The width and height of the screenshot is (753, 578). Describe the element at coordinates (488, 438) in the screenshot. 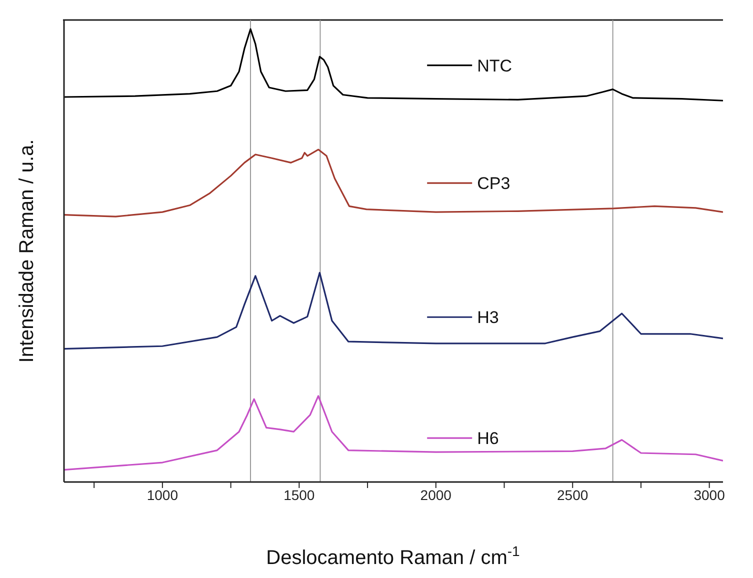

I see `legend-label: H6` at that location.